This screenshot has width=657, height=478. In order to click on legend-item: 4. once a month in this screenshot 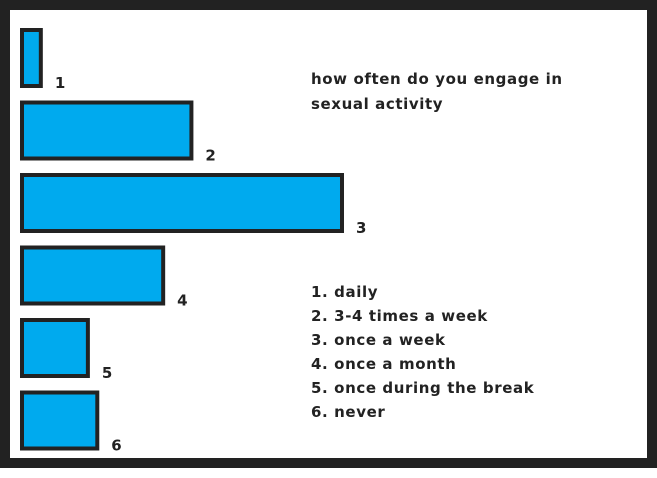, I will do `click(384, 364)`.